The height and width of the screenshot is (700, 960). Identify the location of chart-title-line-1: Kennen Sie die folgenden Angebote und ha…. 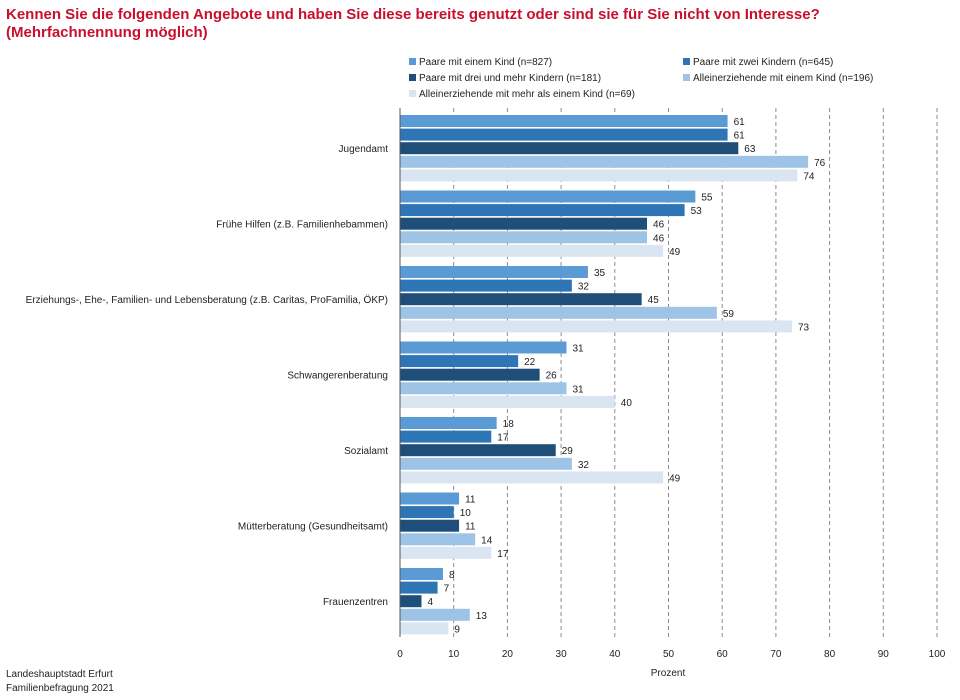
(413, 14).